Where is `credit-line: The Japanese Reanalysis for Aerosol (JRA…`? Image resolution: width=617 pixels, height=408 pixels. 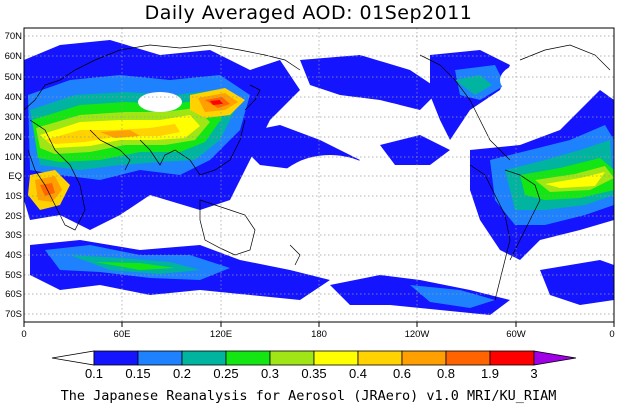
credit-line: The Japanese Reanalysis for Aerosol (JRA… is located at coordinates (308, 396).